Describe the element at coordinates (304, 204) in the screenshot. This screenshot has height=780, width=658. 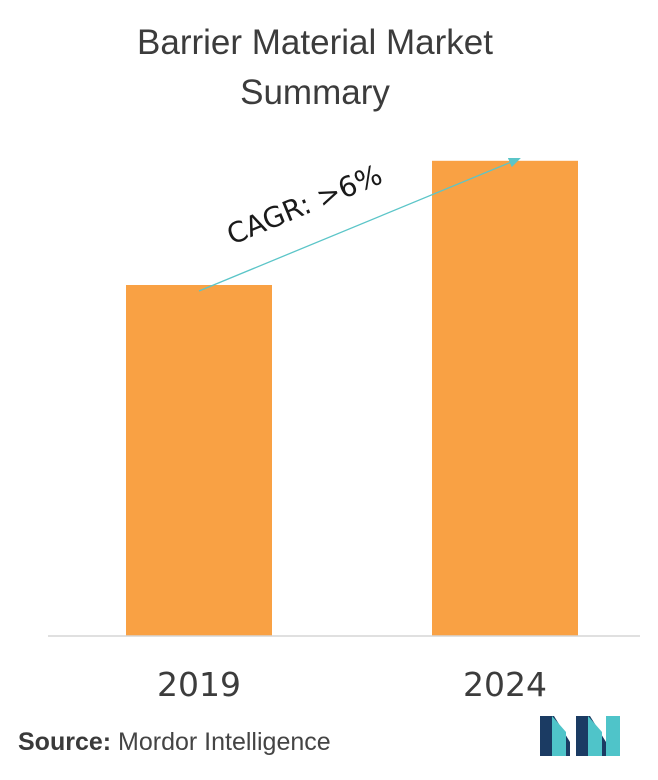
I see `cagr-annotation: CAGR: >6%` at that location.